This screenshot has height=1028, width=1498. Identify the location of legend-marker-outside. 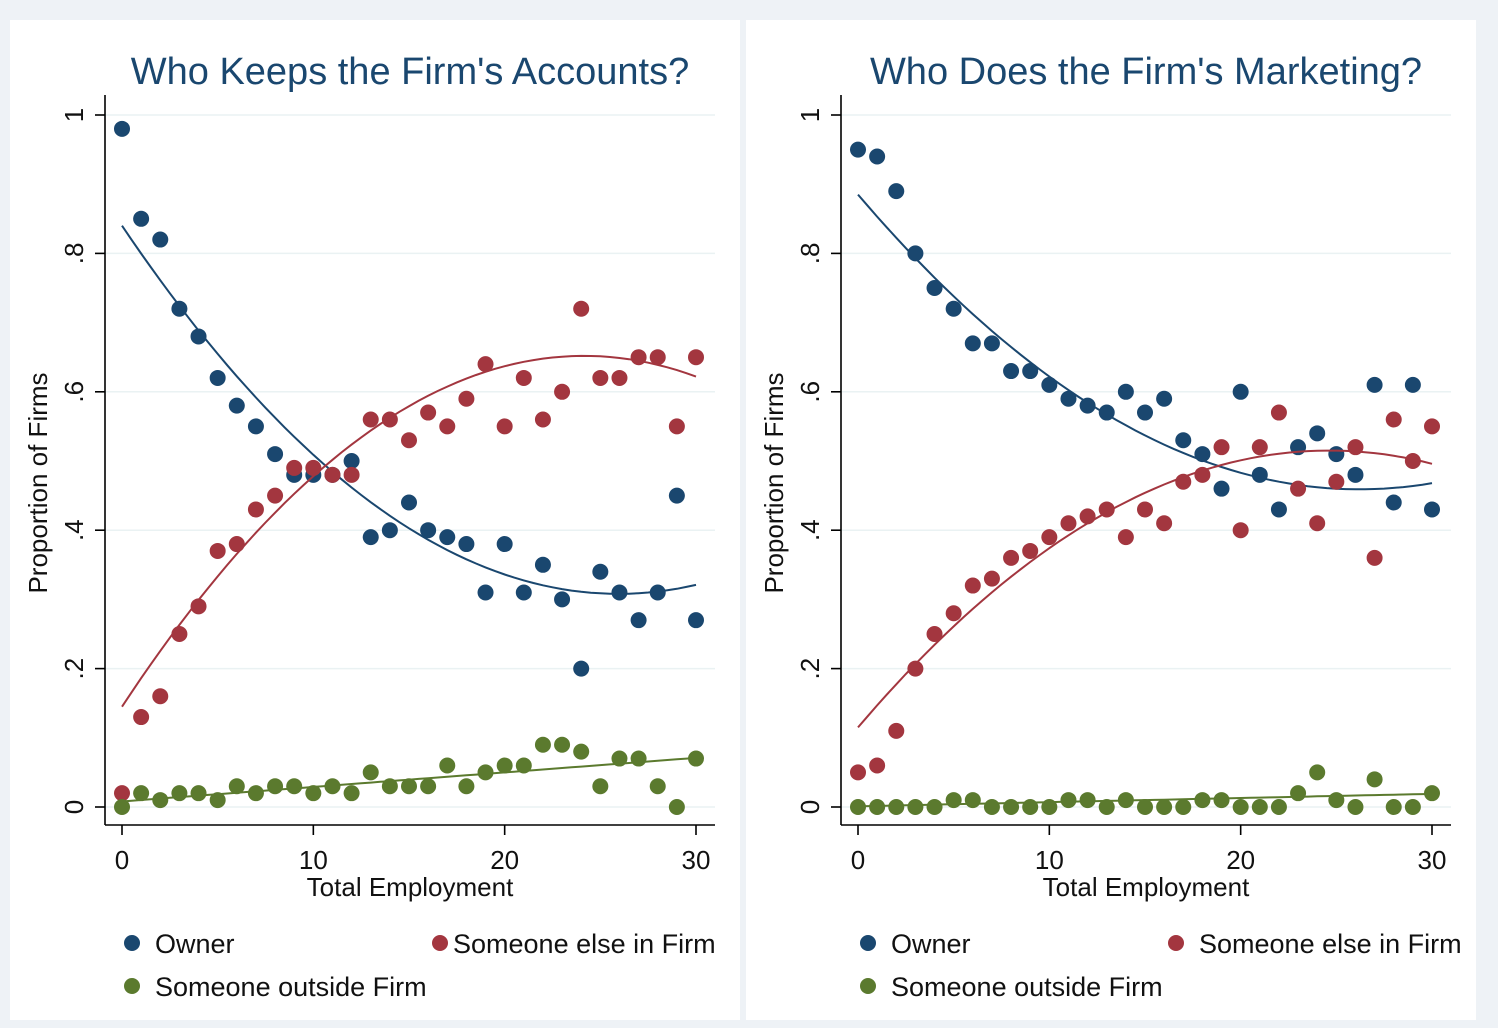
(868, 986).